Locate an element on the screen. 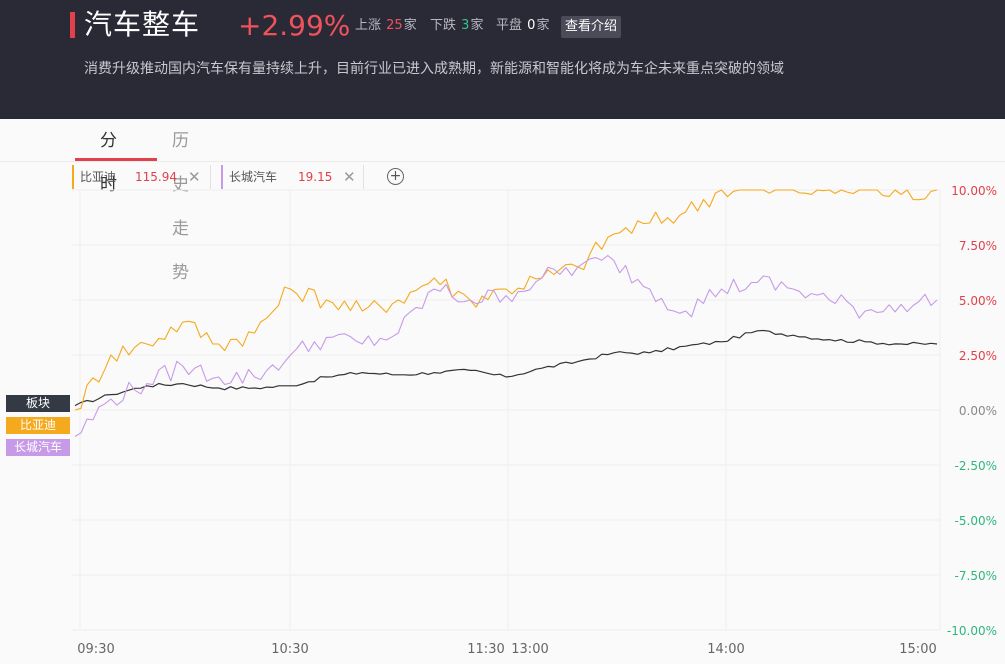 This screenshot has width=1005, height=664. stat-up: 上涨 25家 is located at coordinates (386, 26).